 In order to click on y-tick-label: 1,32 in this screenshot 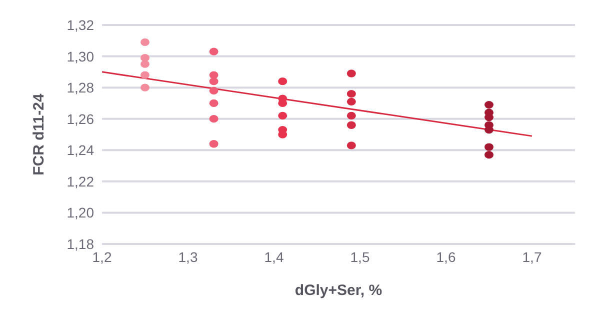, I will do `click(80, 24)`.